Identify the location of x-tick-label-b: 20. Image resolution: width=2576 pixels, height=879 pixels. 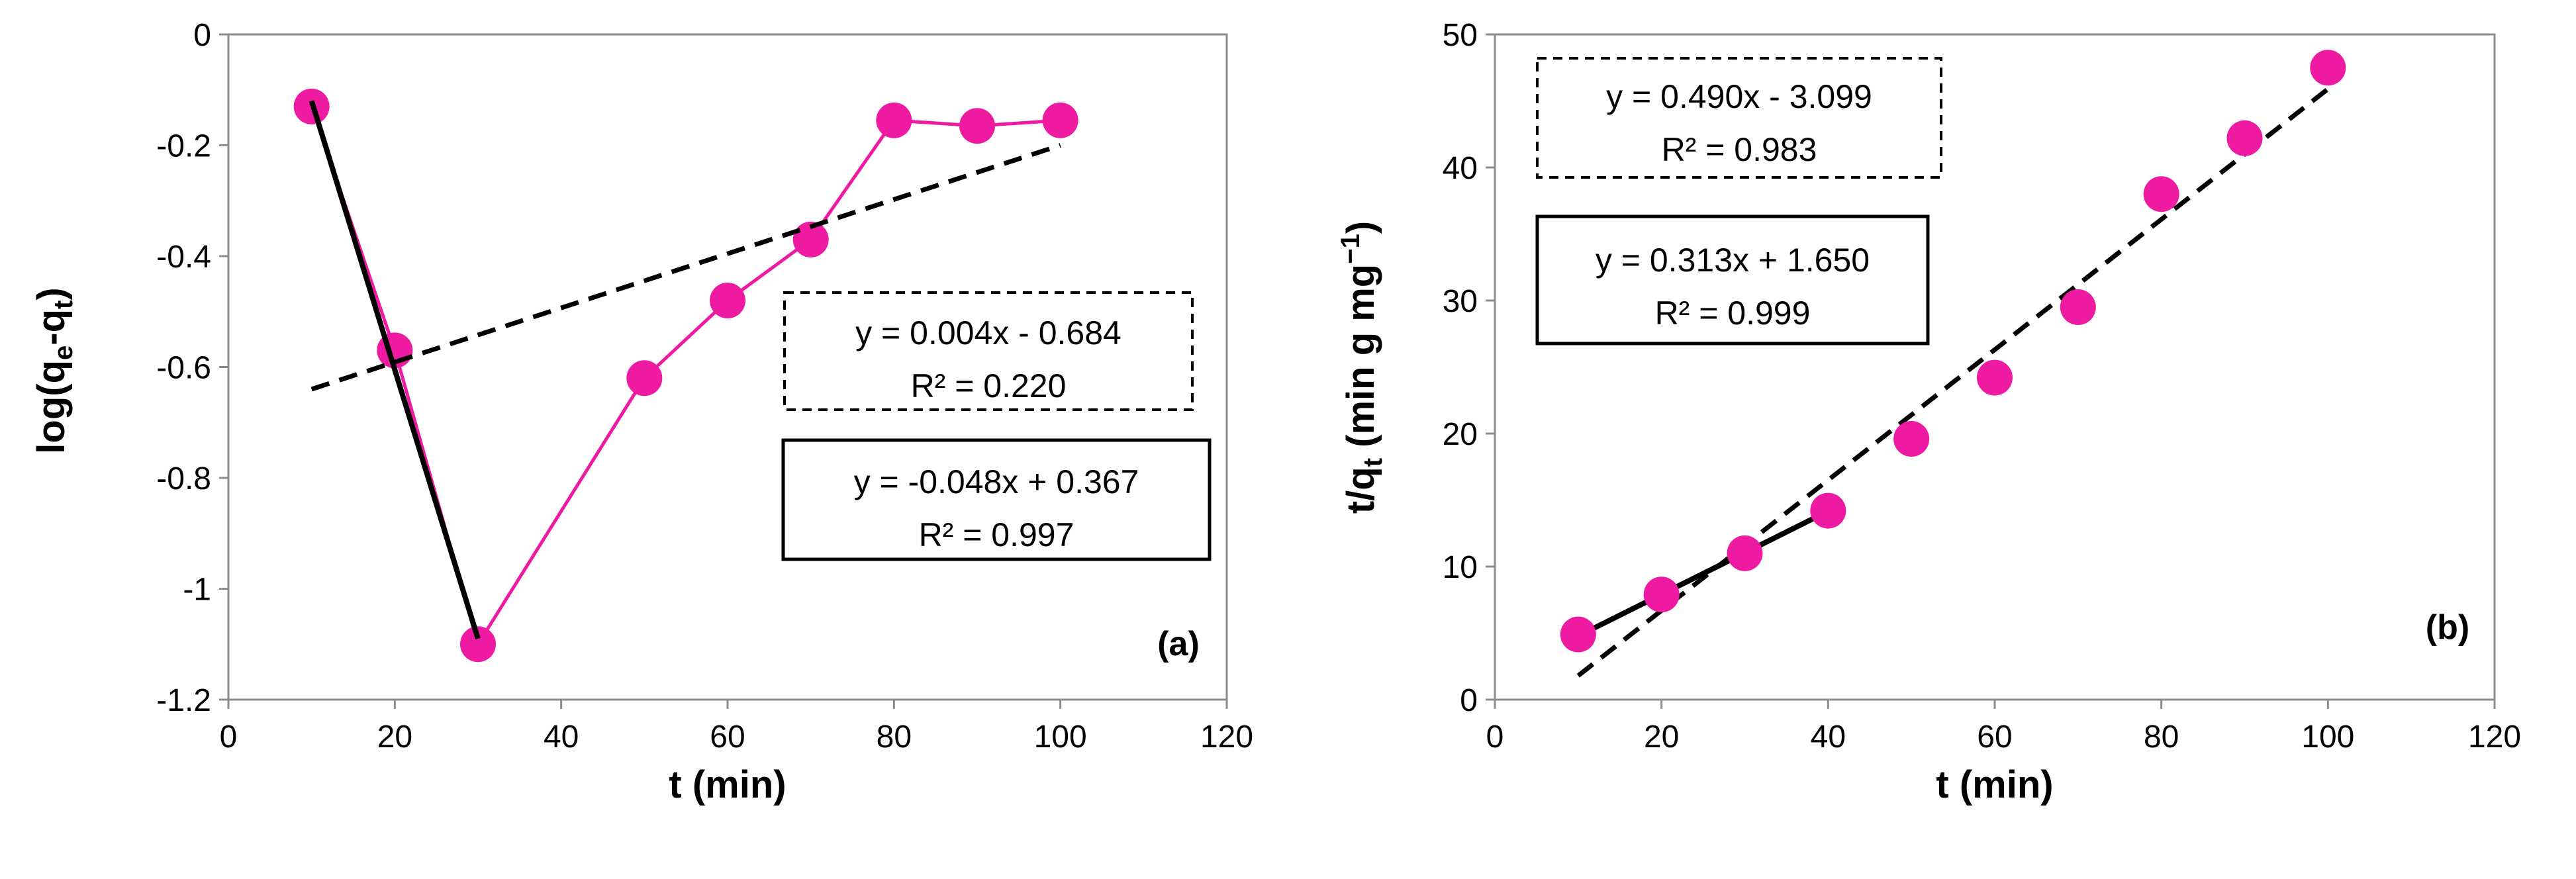
(1661, 737).